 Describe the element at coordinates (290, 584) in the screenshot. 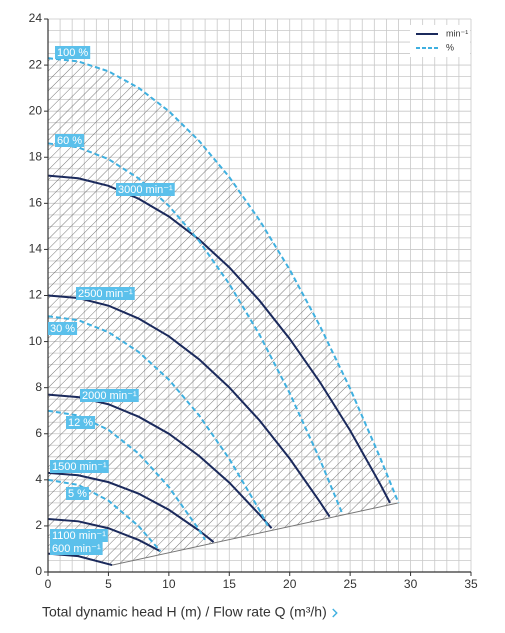

I see `x-tick-label: 20` at that location.